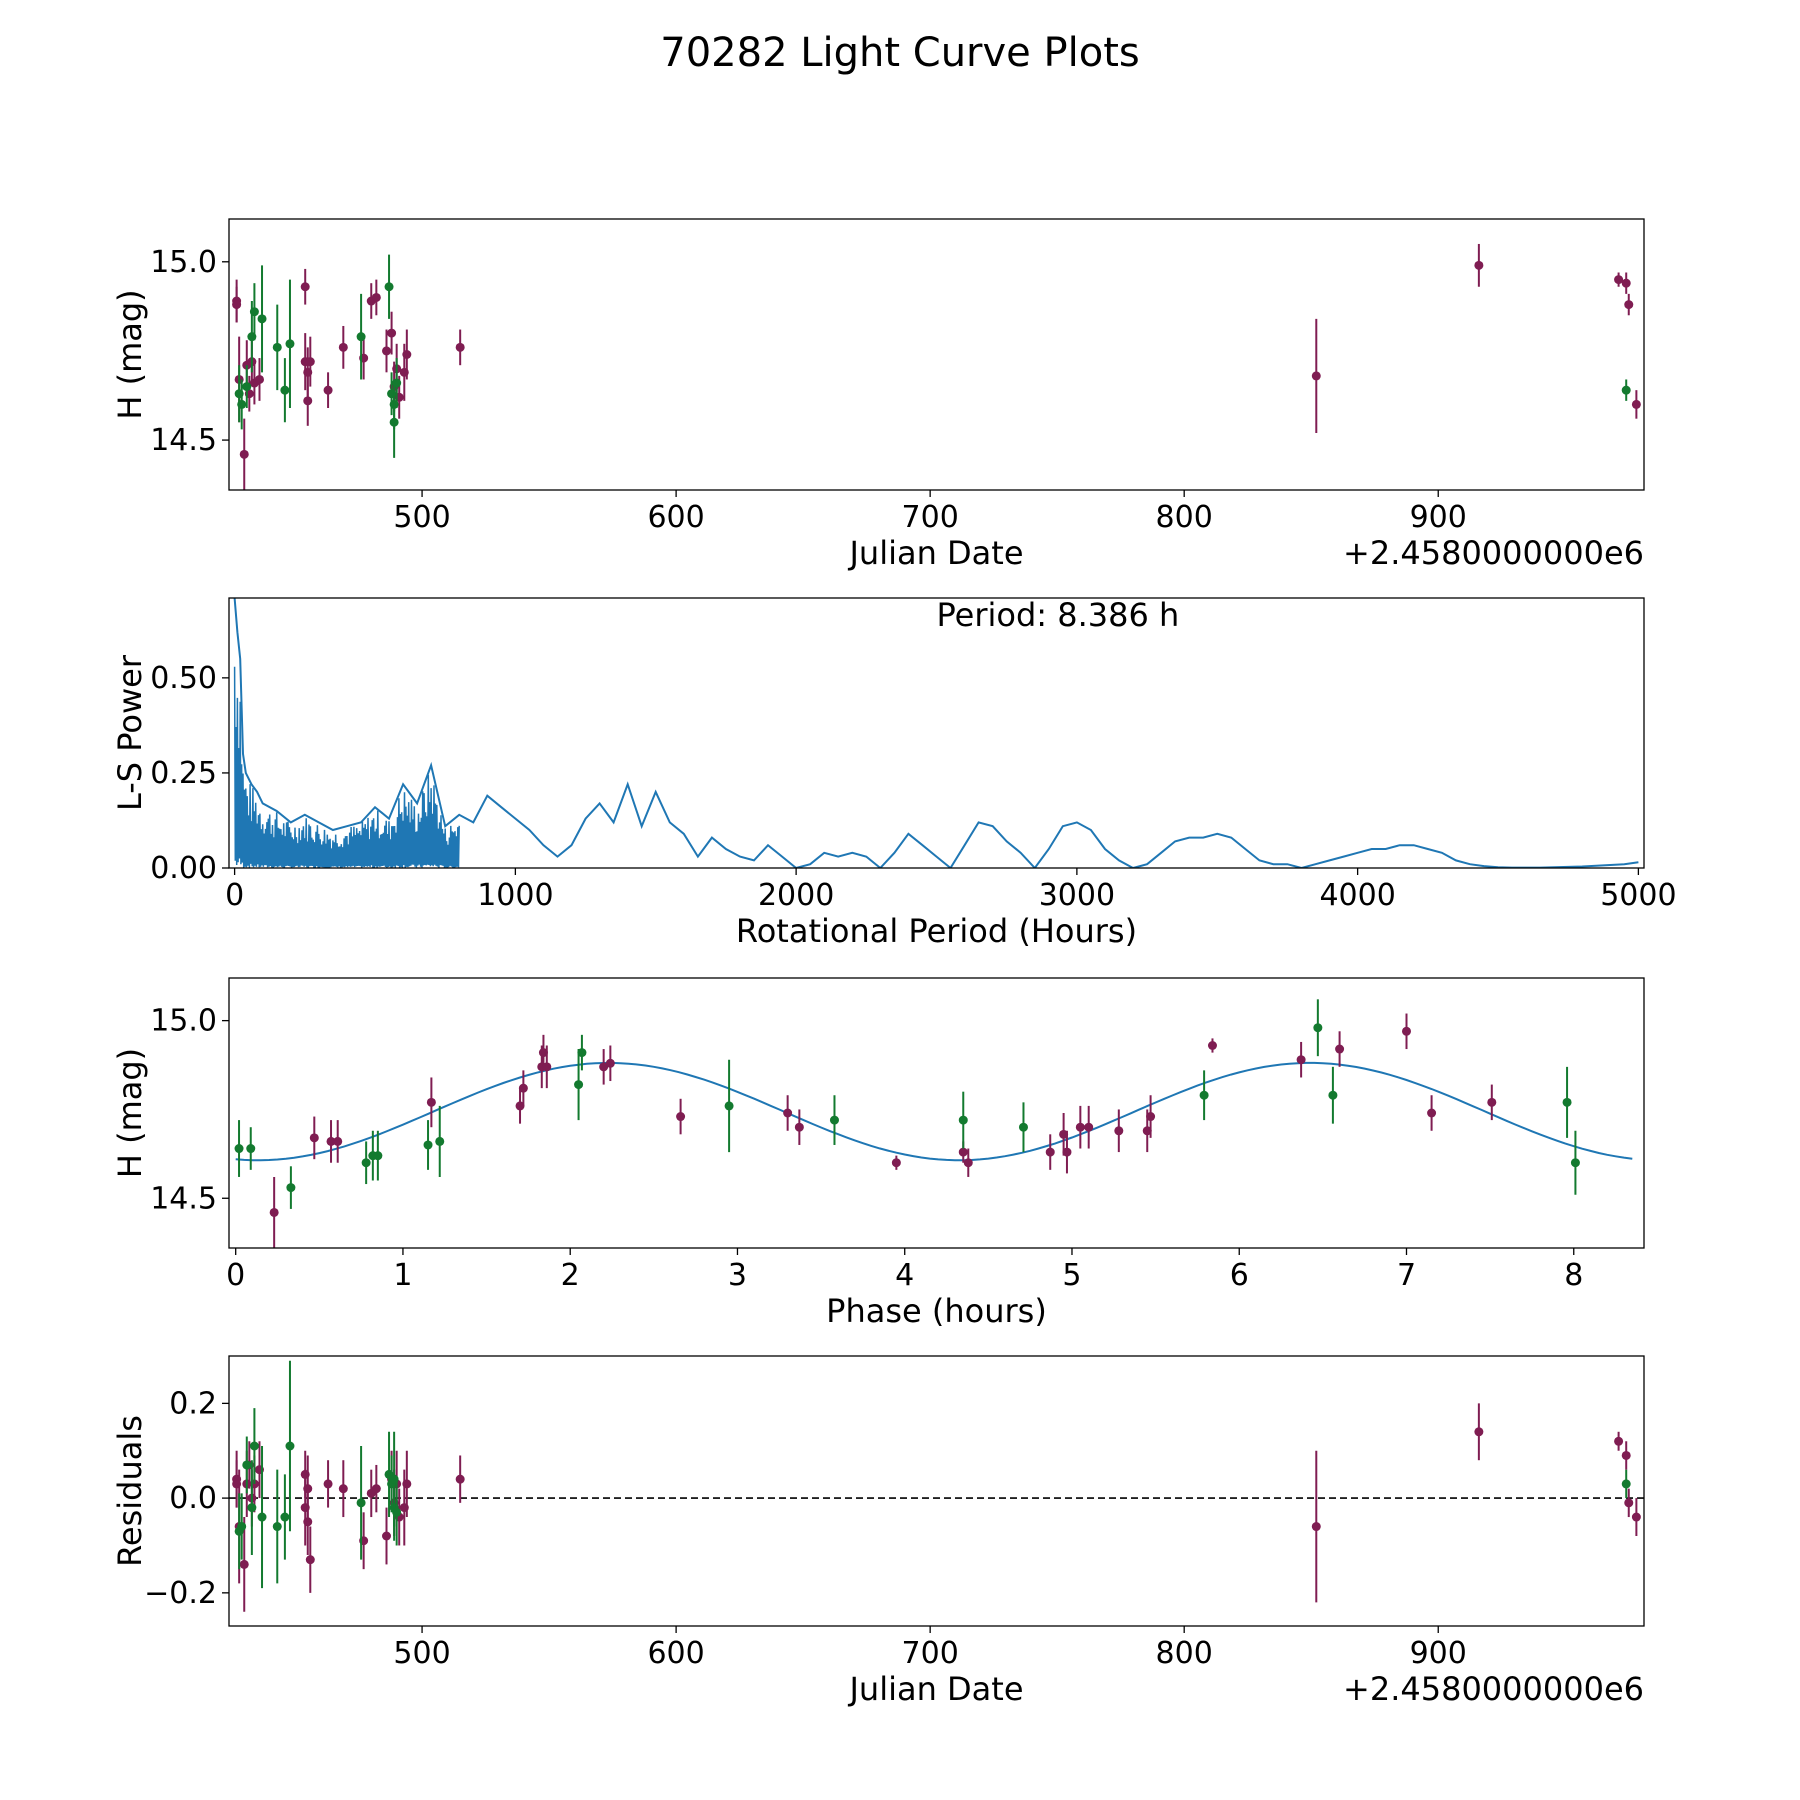 The image size is (1800, 1800). What do you see at coordinates (936, 931) in the screenshot?
I see `x-axis-label: Rotational Period (Hours)` at bounding box center [936, 931].